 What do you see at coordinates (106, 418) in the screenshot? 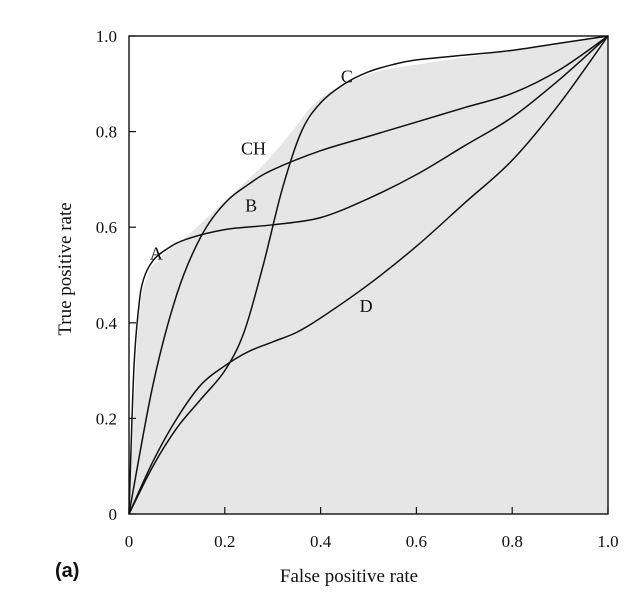
I see `y-tick-label: 0.2` at bounding box center [106, 418].